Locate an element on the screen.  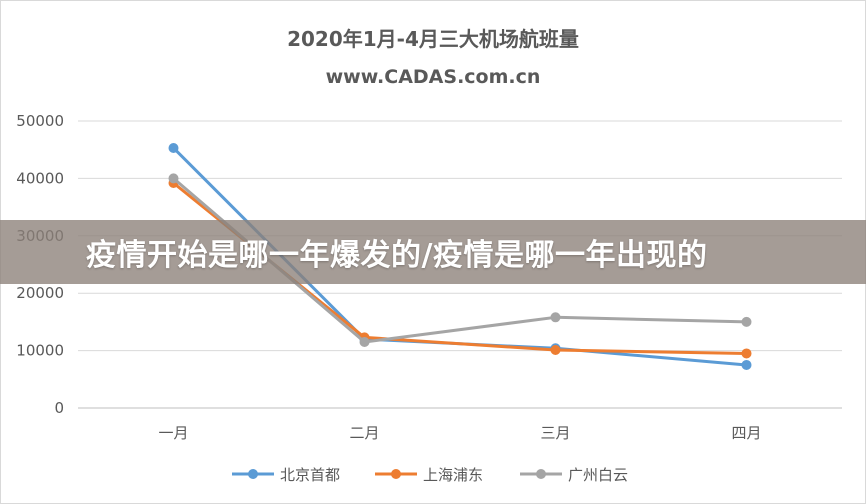
legend-label: 上海浦东 is located at coordinates (453, 475).